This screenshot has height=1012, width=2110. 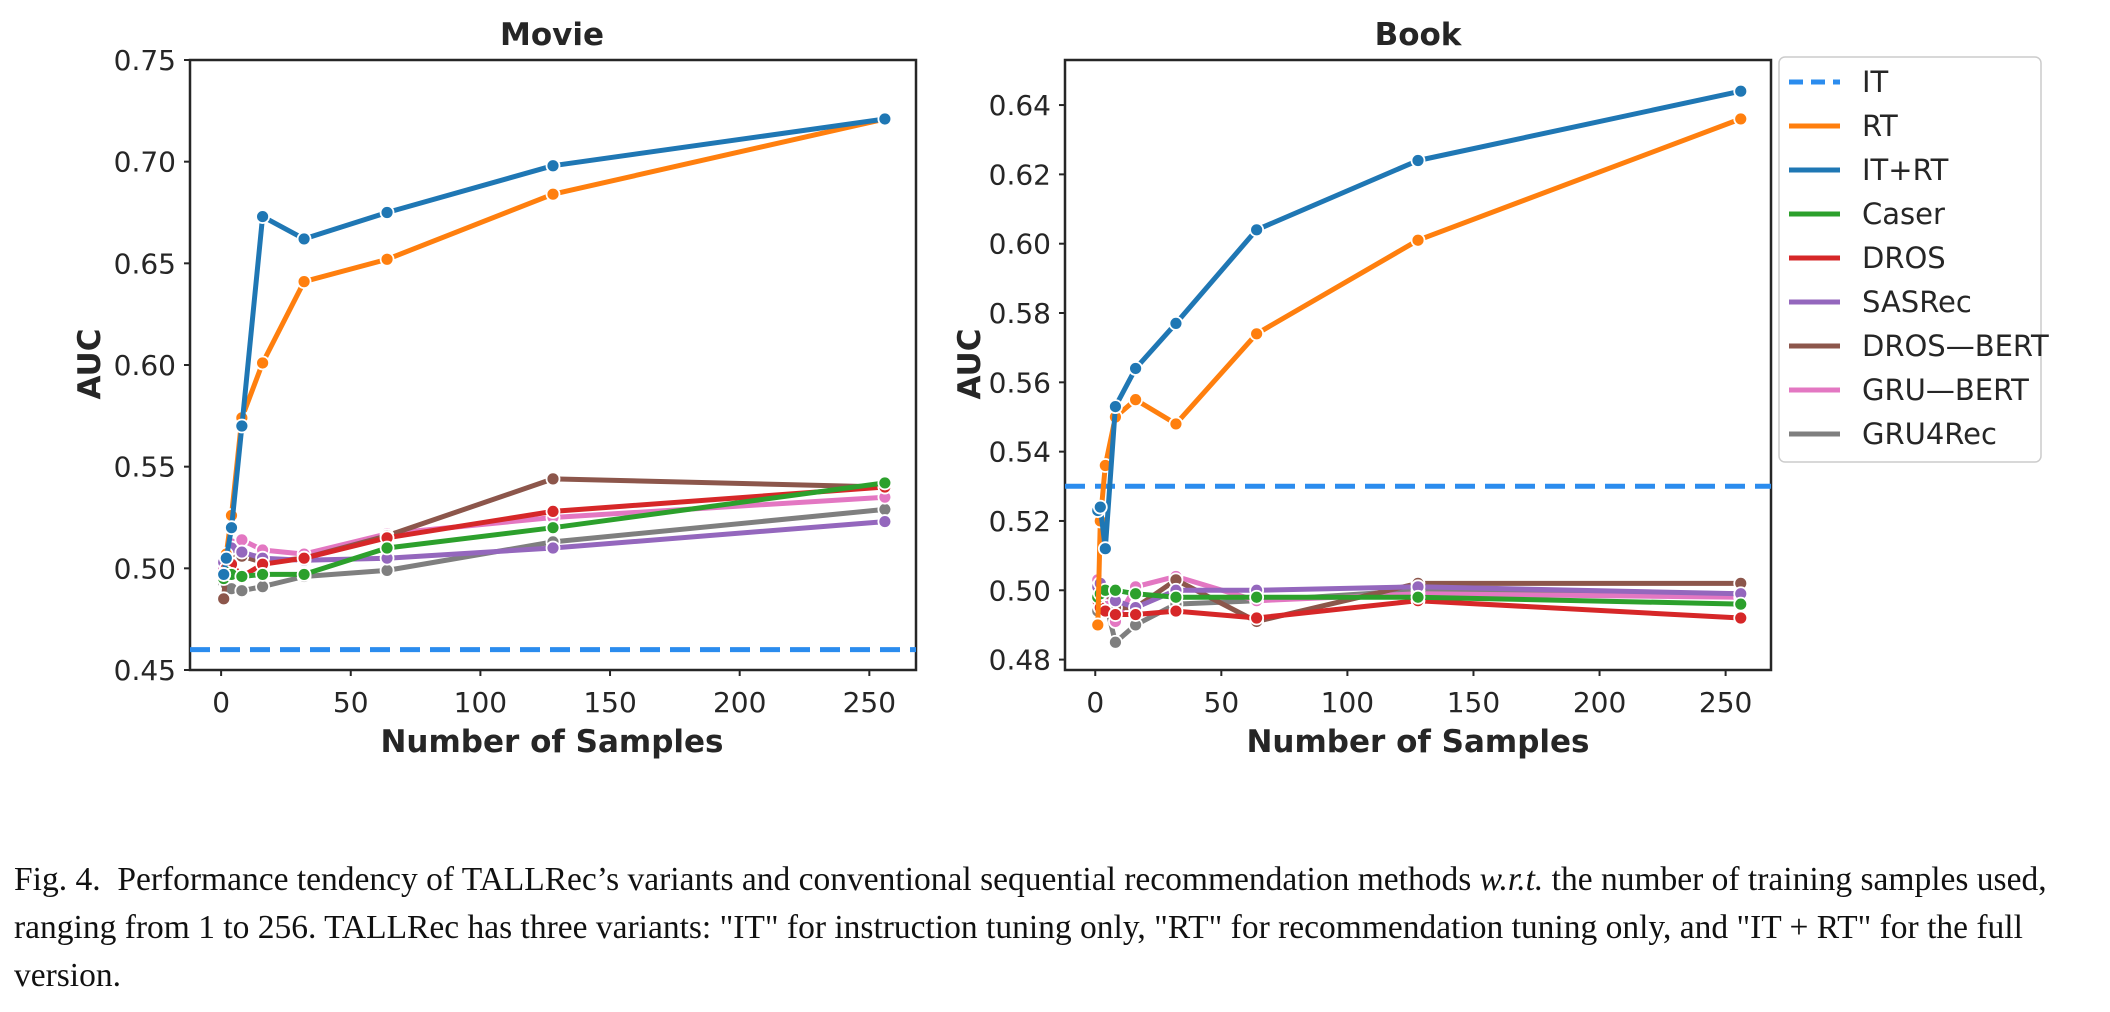 I want to click on y-tick-label: 0.48, so click(x=1020, y=660).